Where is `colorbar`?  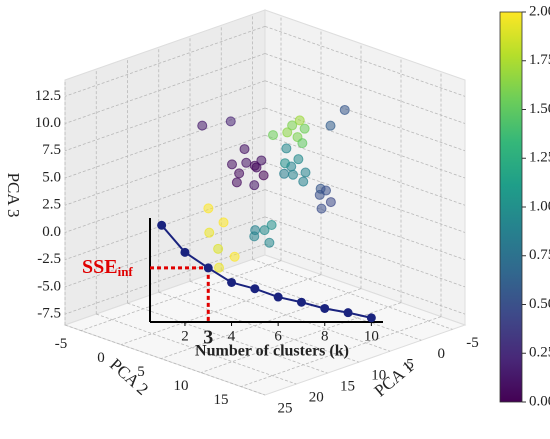 colorbar is located at coordinates (511, 207).